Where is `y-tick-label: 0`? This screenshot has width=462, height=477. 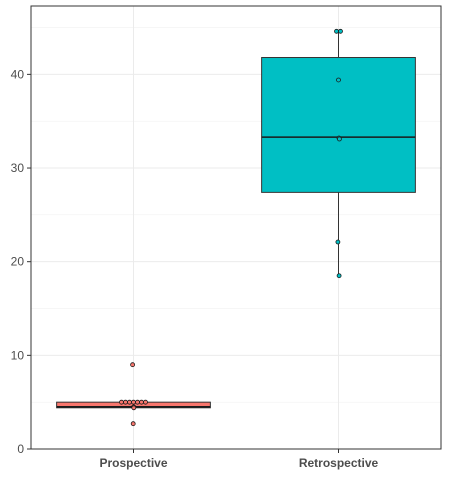
y-tick-label: 0 is located at coordinates (20, 449).